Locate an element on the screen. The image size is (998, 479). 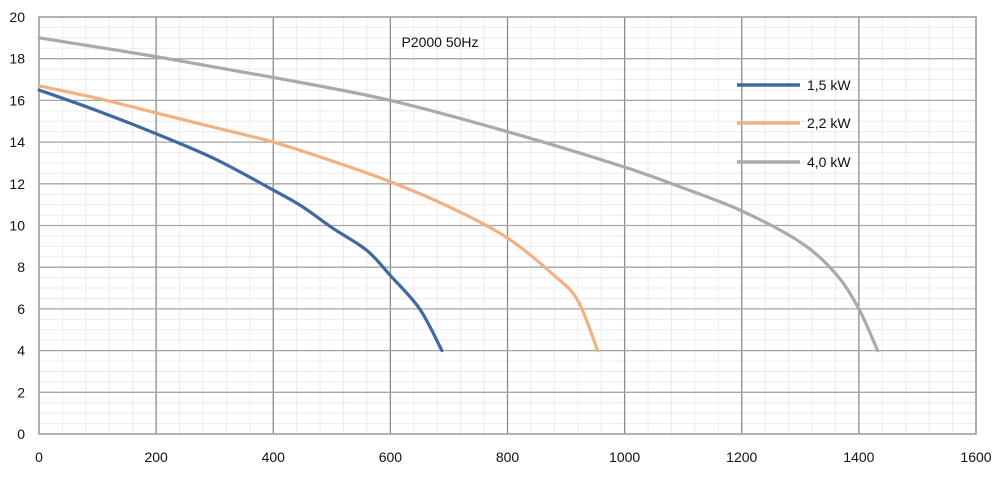
chart-title: P2000 50Hz is located at coordinates (439, 42).